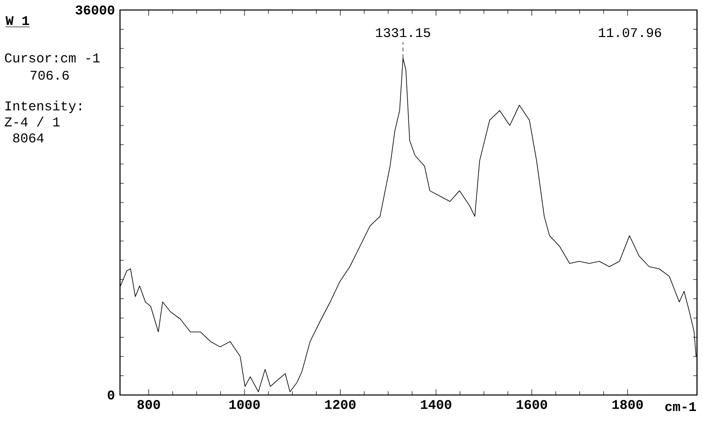 This screenshot has width=703, height=425. Describe the element at coordinates (32, 121) in the screenshot. I see `text: Z-4 / 1` at that location.